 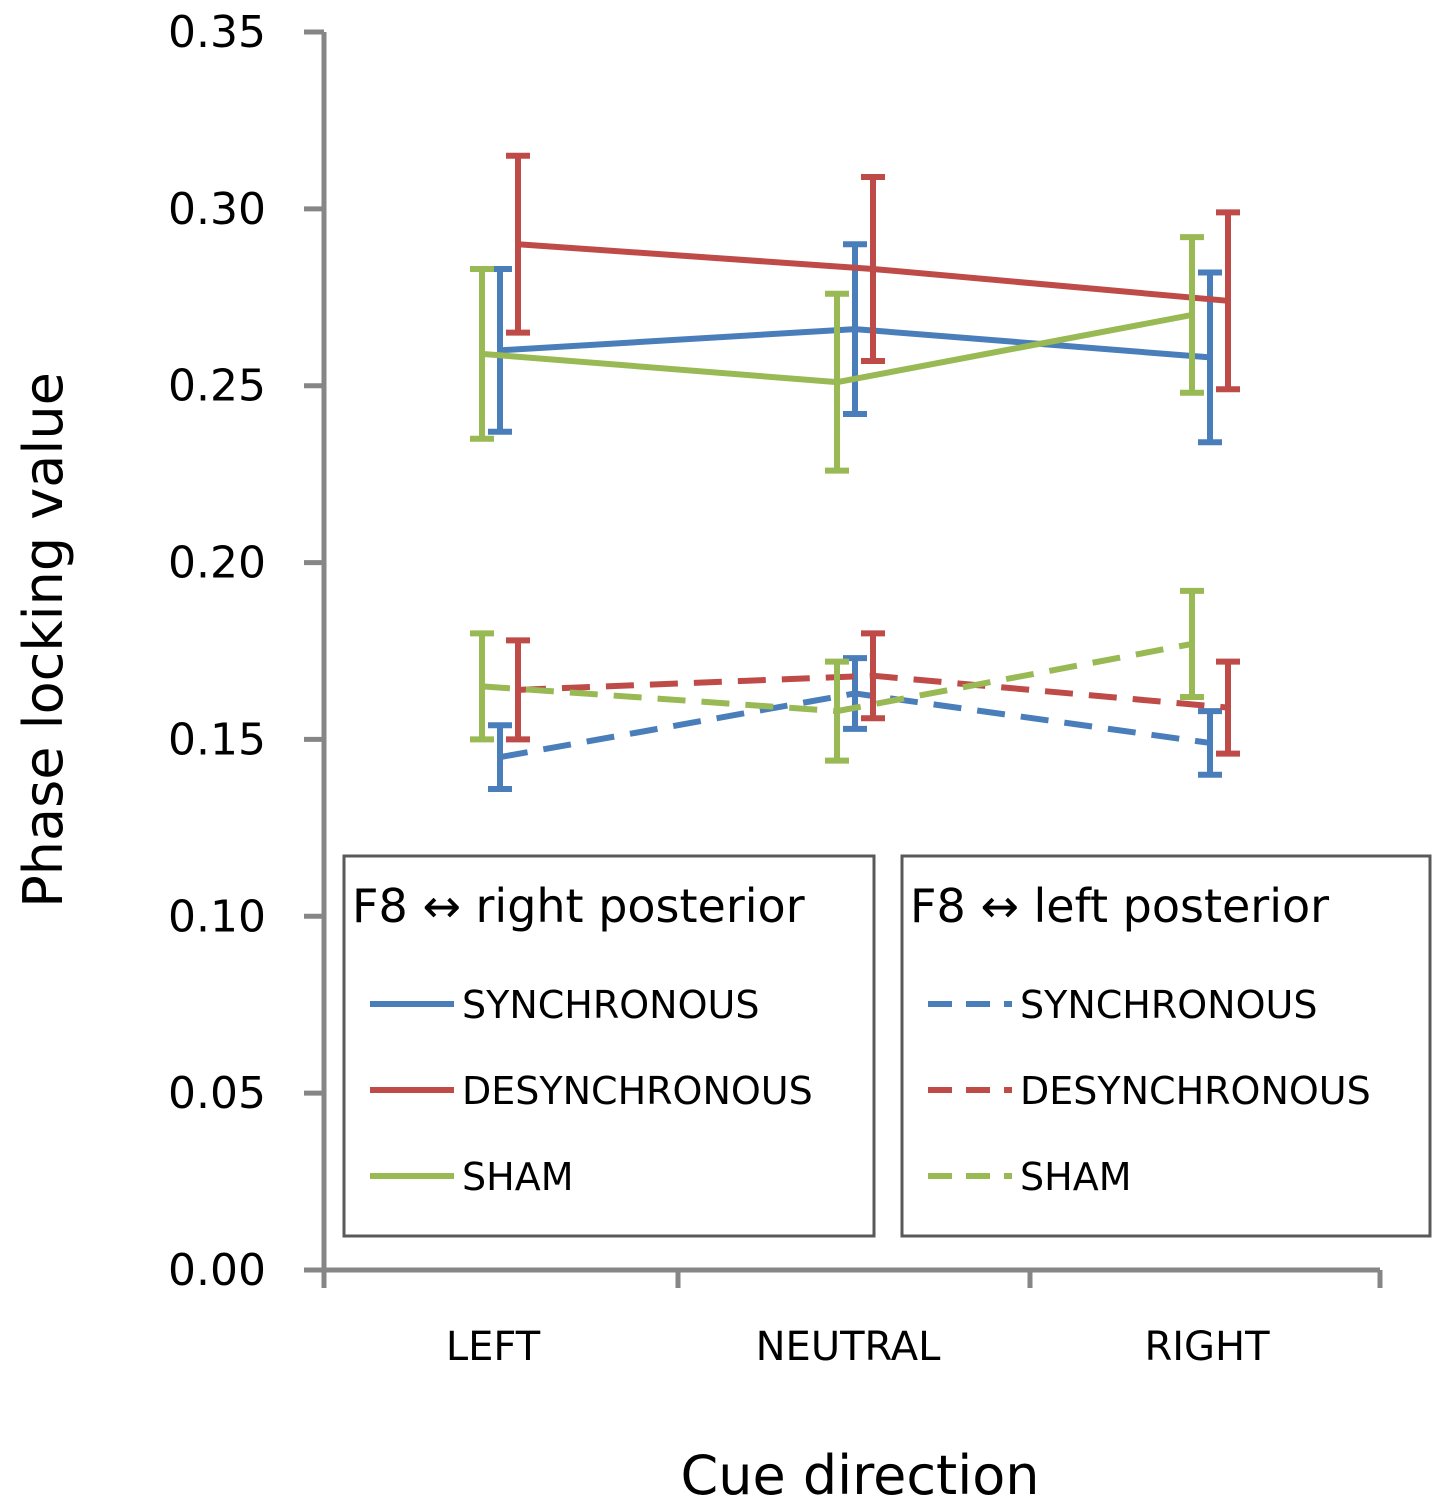 I want to click on y-tick-label: 0.15, so click(x=217, y=739).